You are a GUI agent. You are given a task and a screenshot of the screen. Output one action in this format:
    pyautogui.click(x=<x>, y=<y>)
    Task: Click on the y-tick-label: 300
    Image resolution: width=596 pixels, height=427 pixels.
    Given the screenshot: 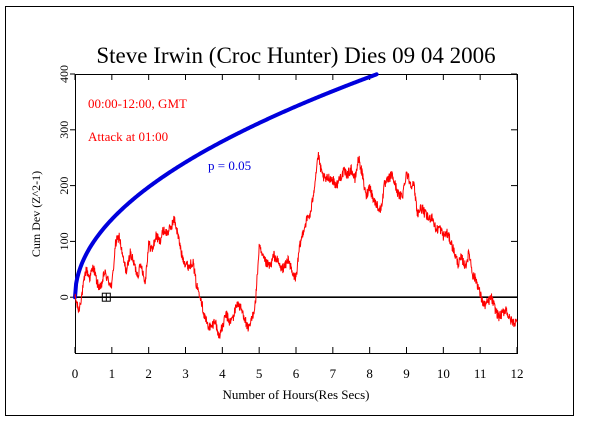 What is the action you would take?
    pyautogui.click(x=64, y=130)
    